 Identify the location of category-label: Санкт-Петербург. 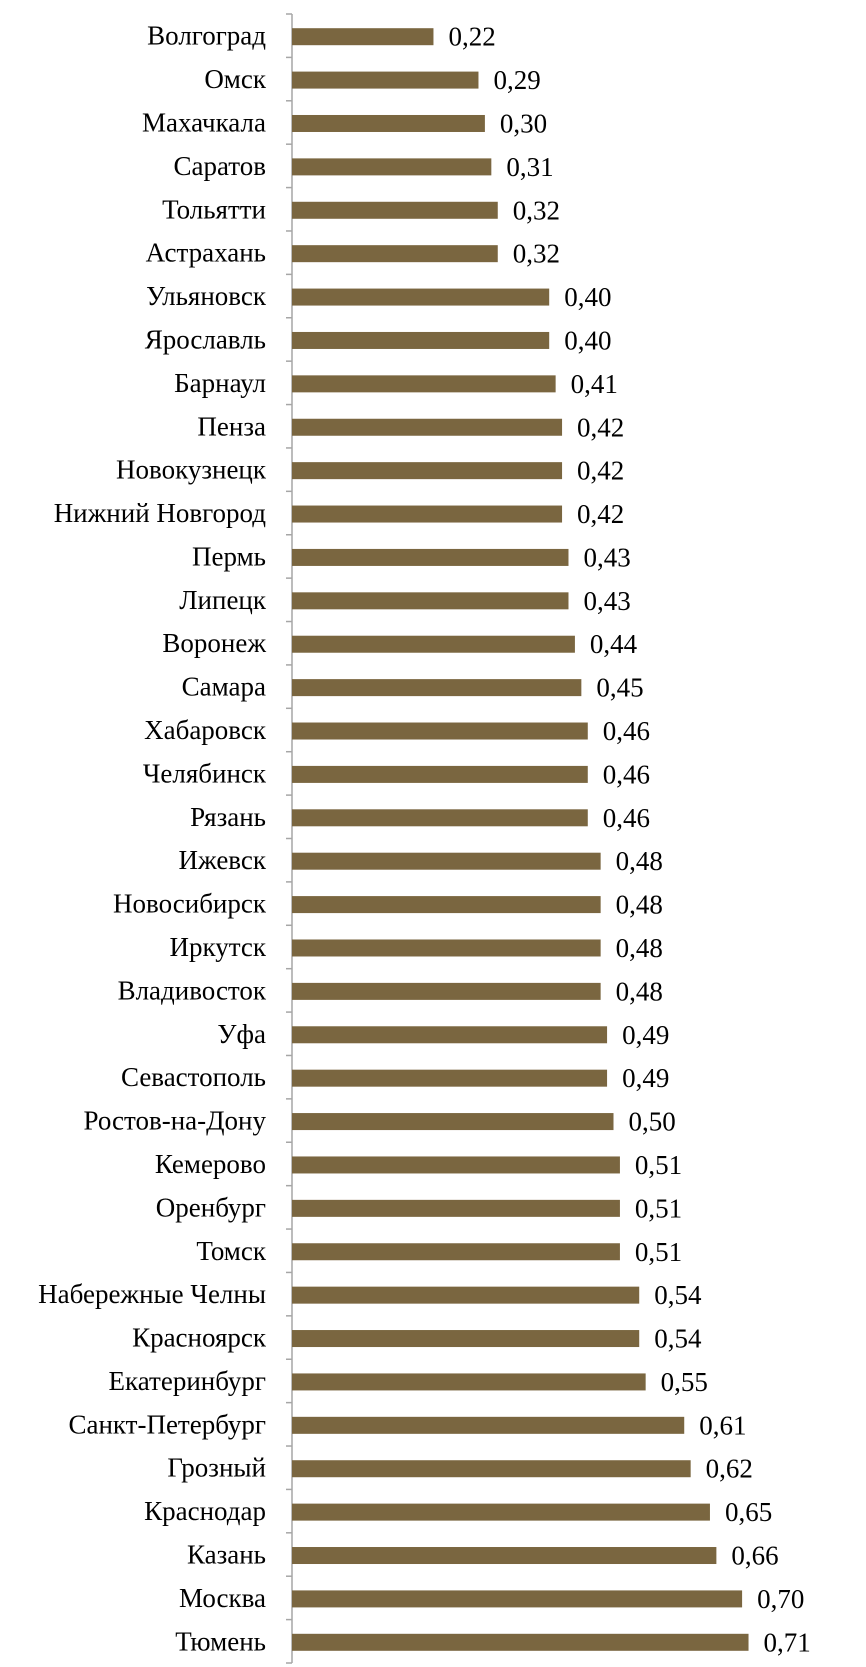
(167, 1424).